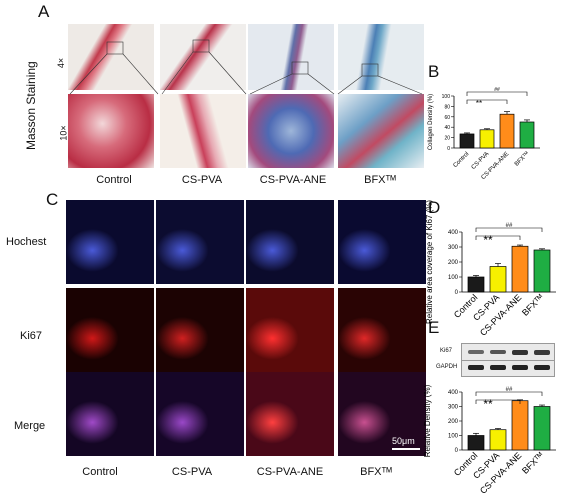 Image resolution: width=576 pixels, height=498 pixels. Describe the element at coordinates (447, 107) in the screenshot. I see `y-tick-label: 80` at that location.